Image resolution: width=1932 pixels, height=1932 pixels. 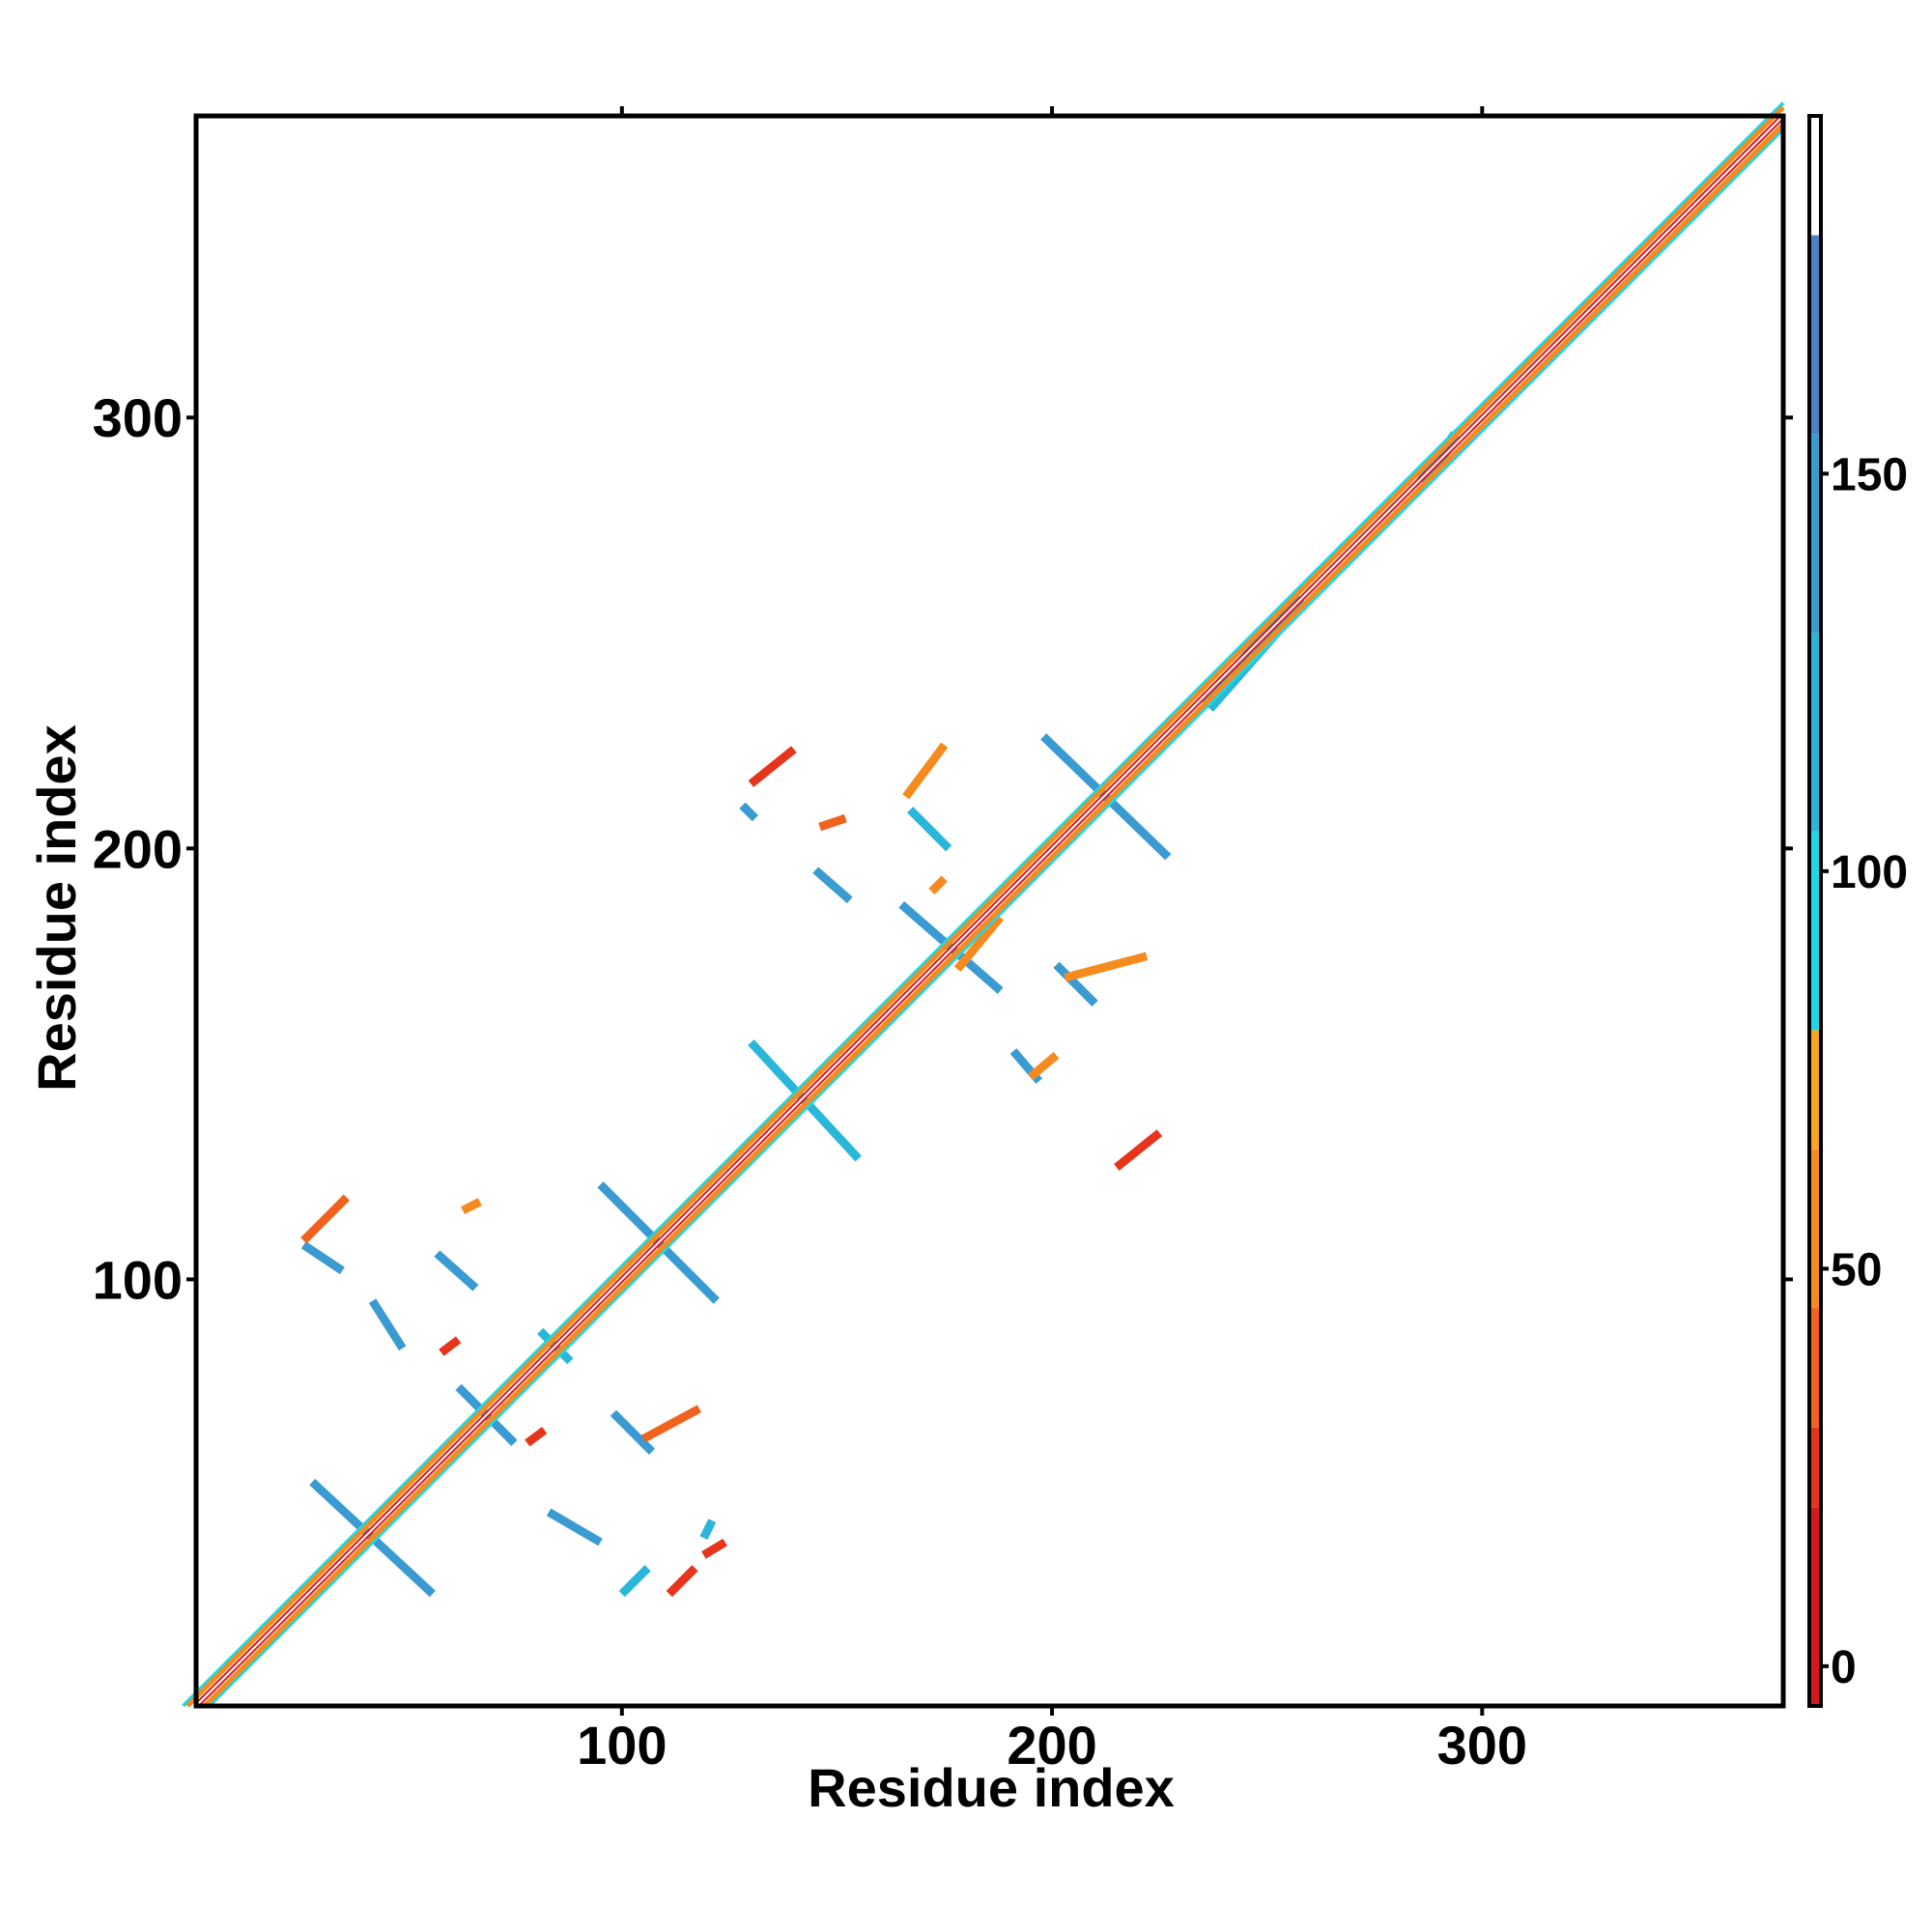 I want to click on x-tick-label-0: 100, so click(x=622, y=1745).